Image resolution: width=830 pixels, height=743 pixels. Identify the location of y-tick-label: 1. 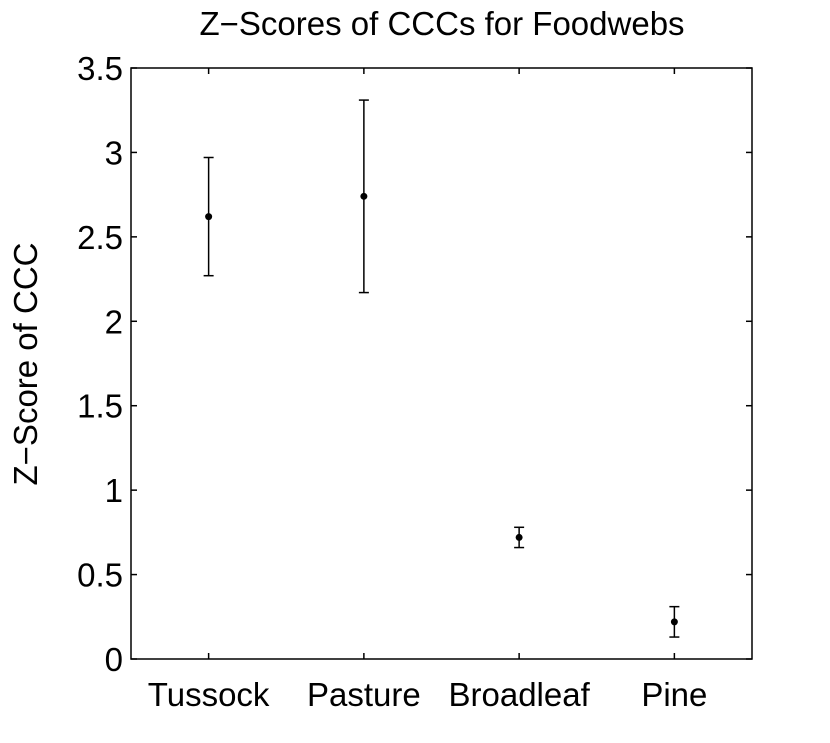
(114, 490).